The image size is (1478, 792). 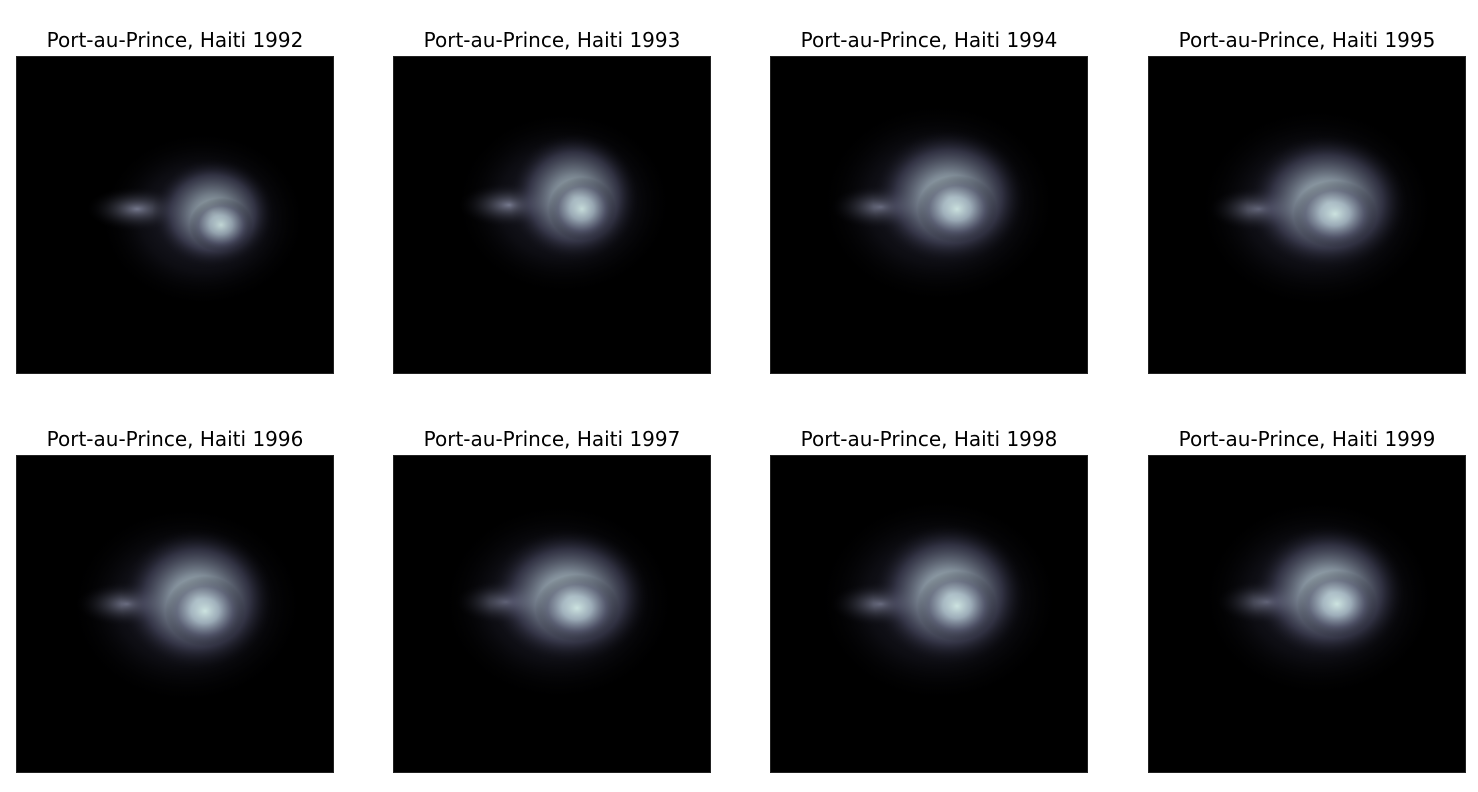 I want to click on panel-title: Port-au-Prince, Haiti 1999, so click(x=1307, y=439).